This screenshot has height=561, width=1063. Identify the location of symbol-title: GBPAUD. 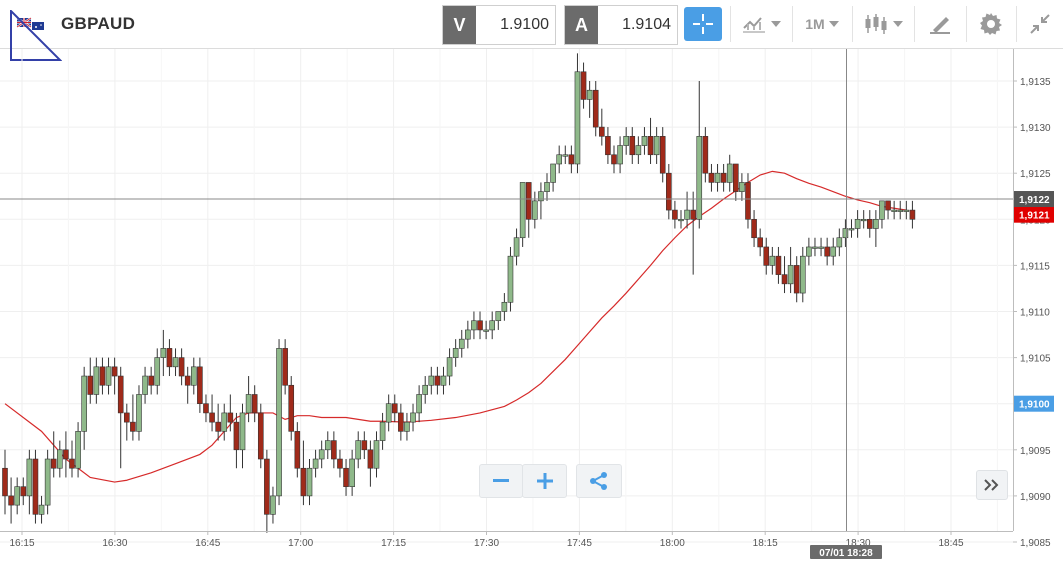
(98, 23).